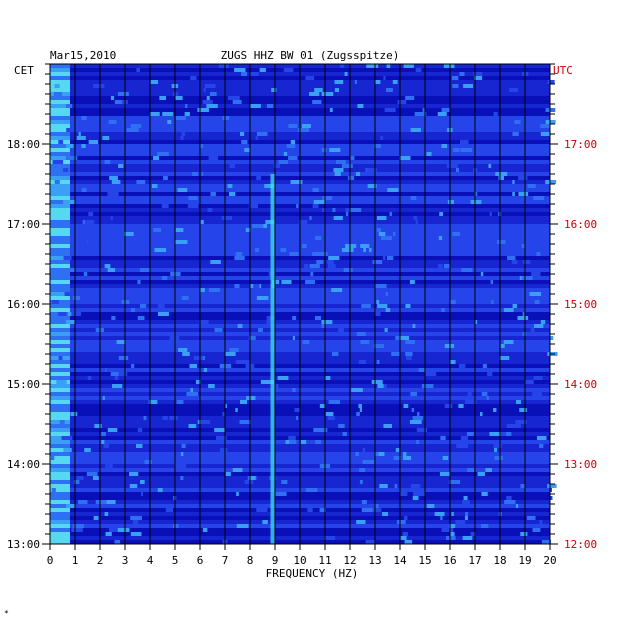  I want to click on x-tick-label: 5, so click(175, 560).